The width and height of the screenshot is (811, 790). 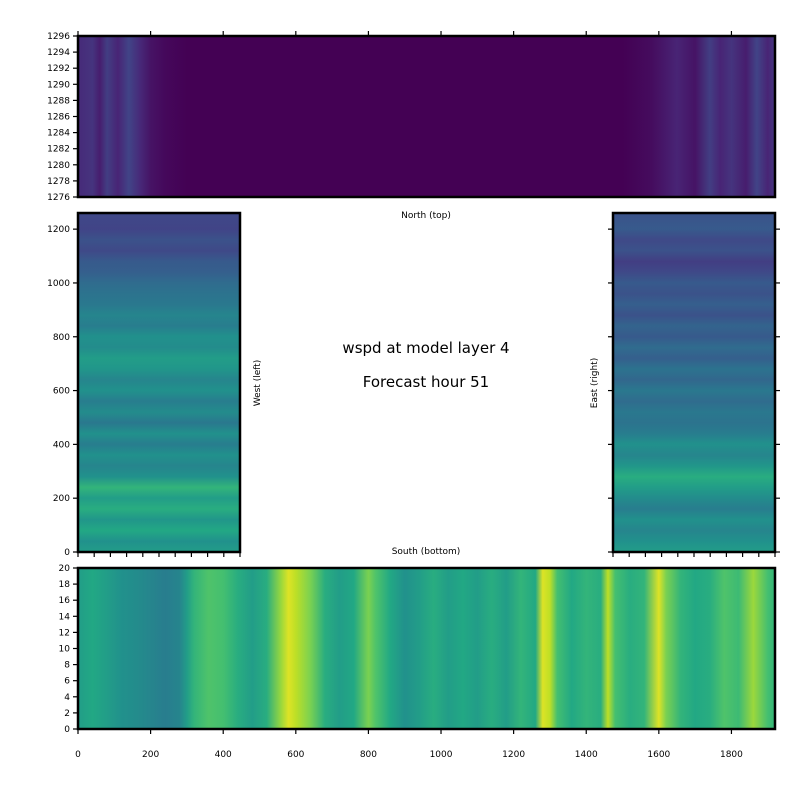 What do you see at coordinates (426, 552) in the screenshot?
I see `south-edge-label: South (bottom)` at bounding box center [426, 552].